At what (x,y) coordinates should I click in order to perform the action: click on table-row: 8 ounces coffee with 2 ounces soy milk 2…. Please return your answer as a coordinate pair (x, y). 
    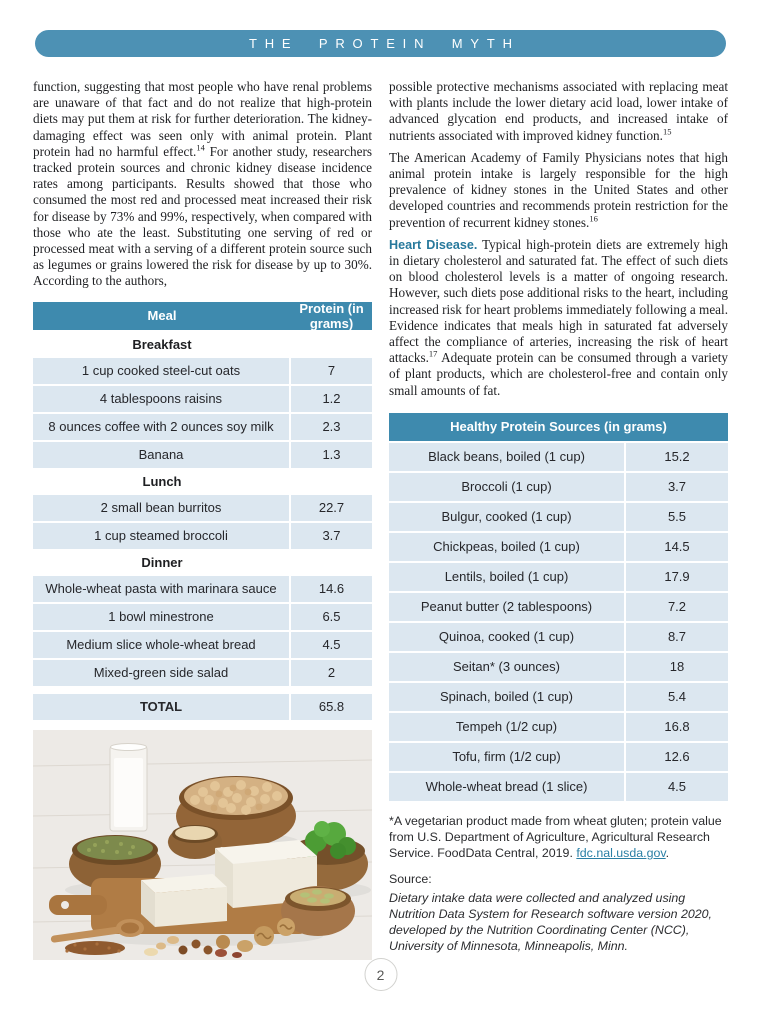
    Looking at the image, I should click on (202, 426).